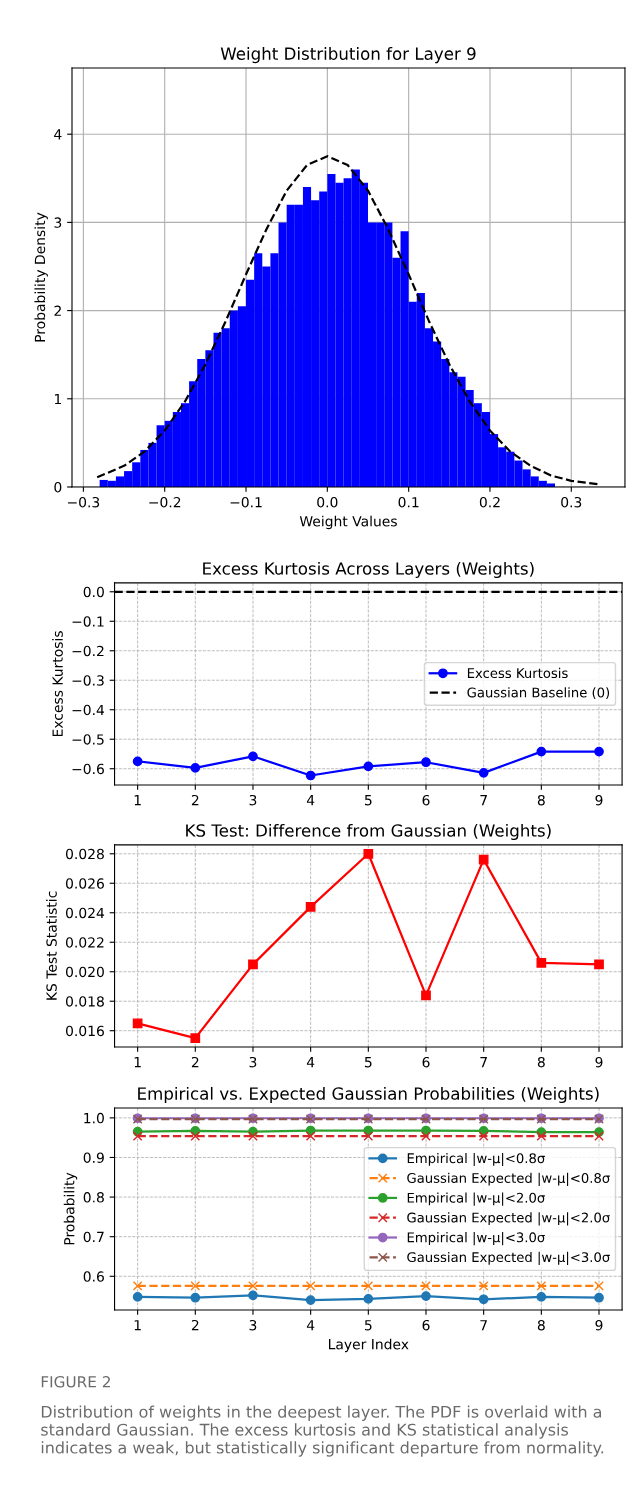 This screenshot has height=1492, width=640. I want to click on y-tick-label: −0.6, so click(88, 769).